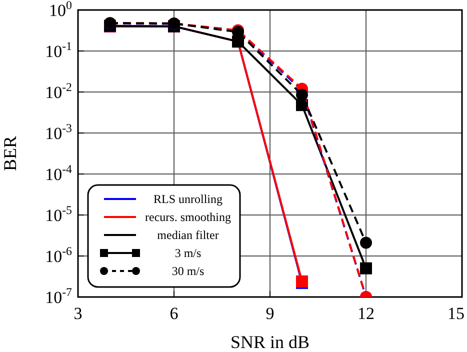 Image resolution: width=467 pixels, height=352 pixels. I want to click on y-tick-label: 10$^{-2}$, so click(58, 91).